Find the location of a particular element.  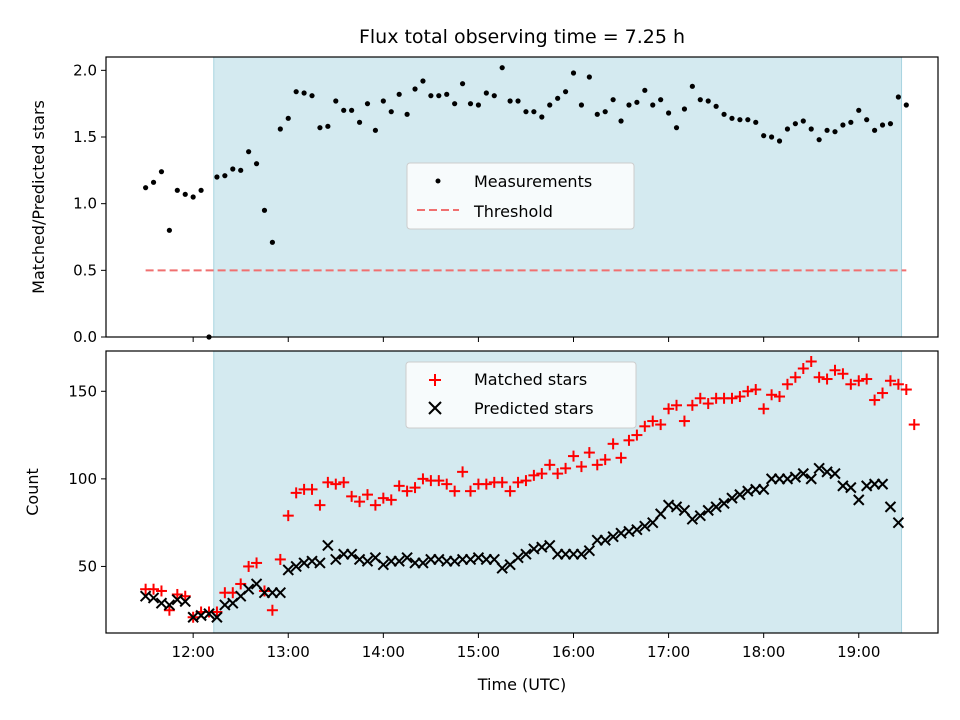

x-axis-label: Time (UTC) is located at coordinates (521, 684).